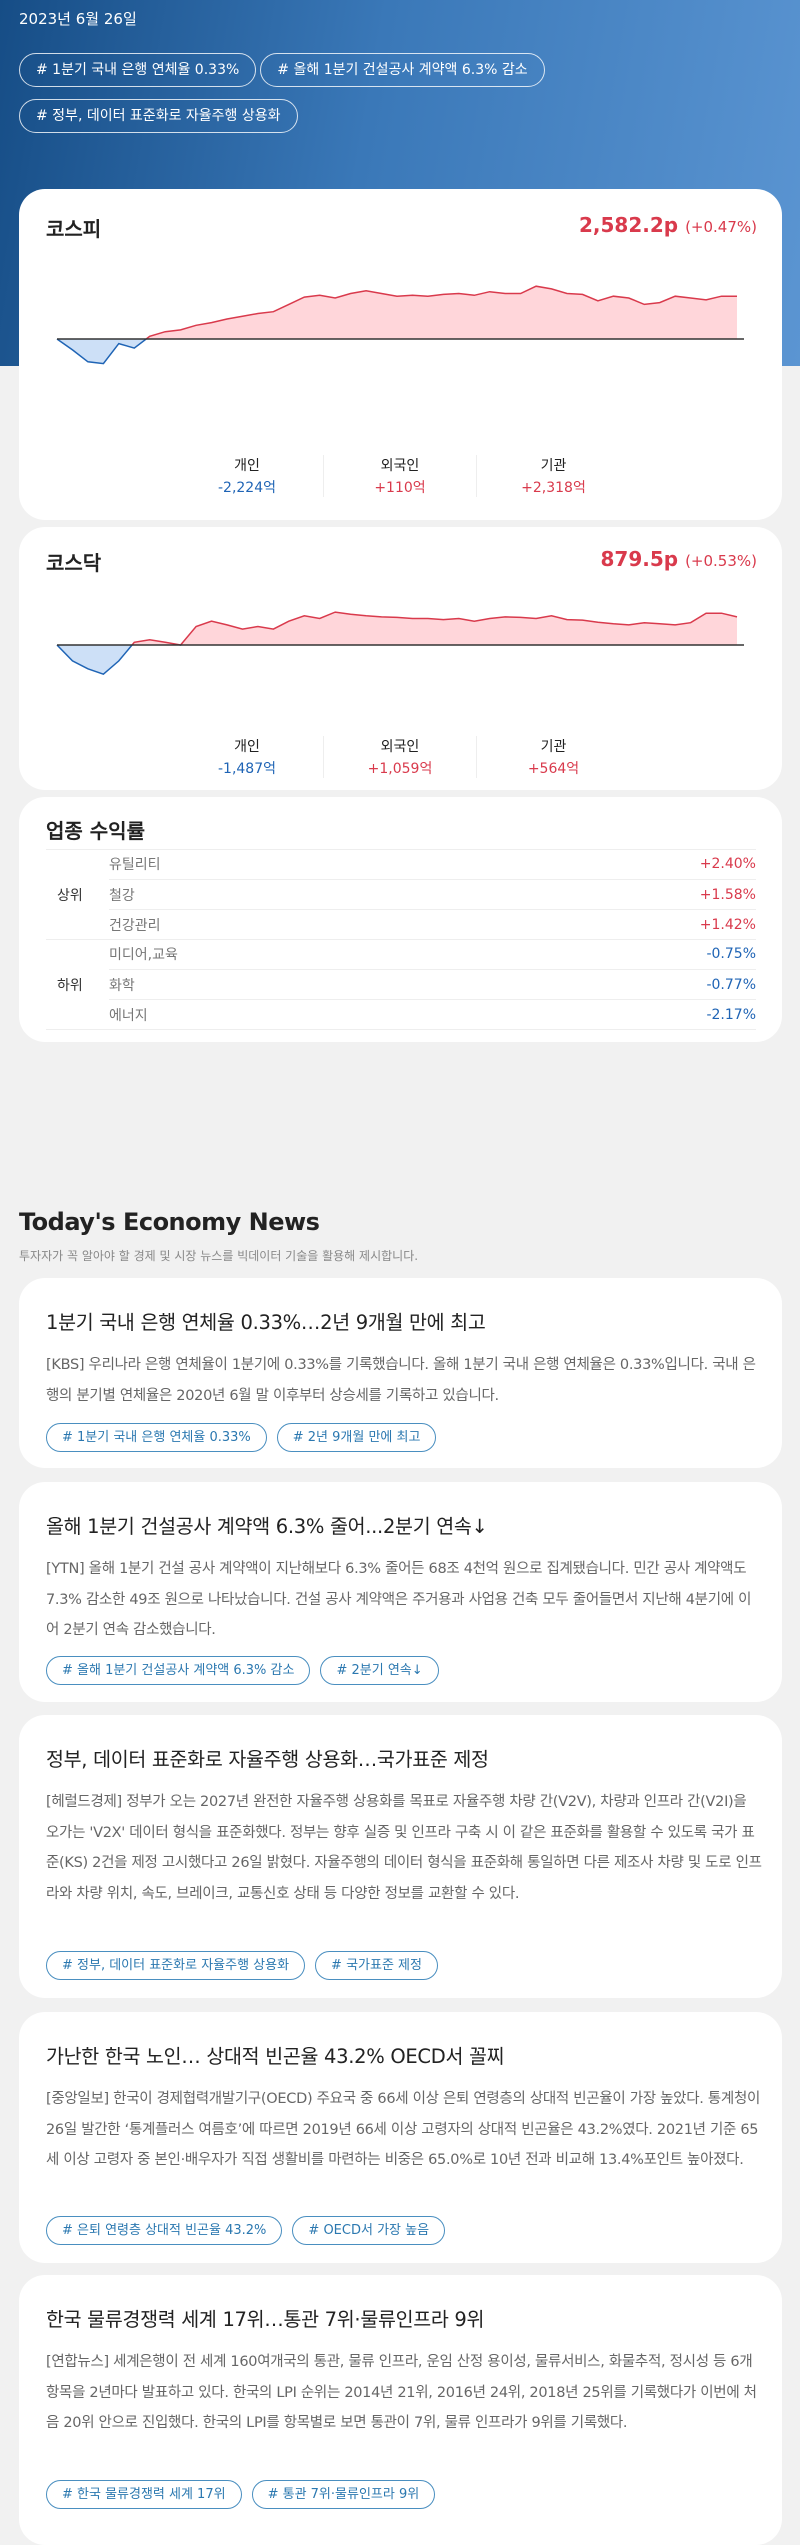  I want to click on investor-flows: 개인 -1,487억 외국인 +1,059억 기관 +564억, so click(401, 757).